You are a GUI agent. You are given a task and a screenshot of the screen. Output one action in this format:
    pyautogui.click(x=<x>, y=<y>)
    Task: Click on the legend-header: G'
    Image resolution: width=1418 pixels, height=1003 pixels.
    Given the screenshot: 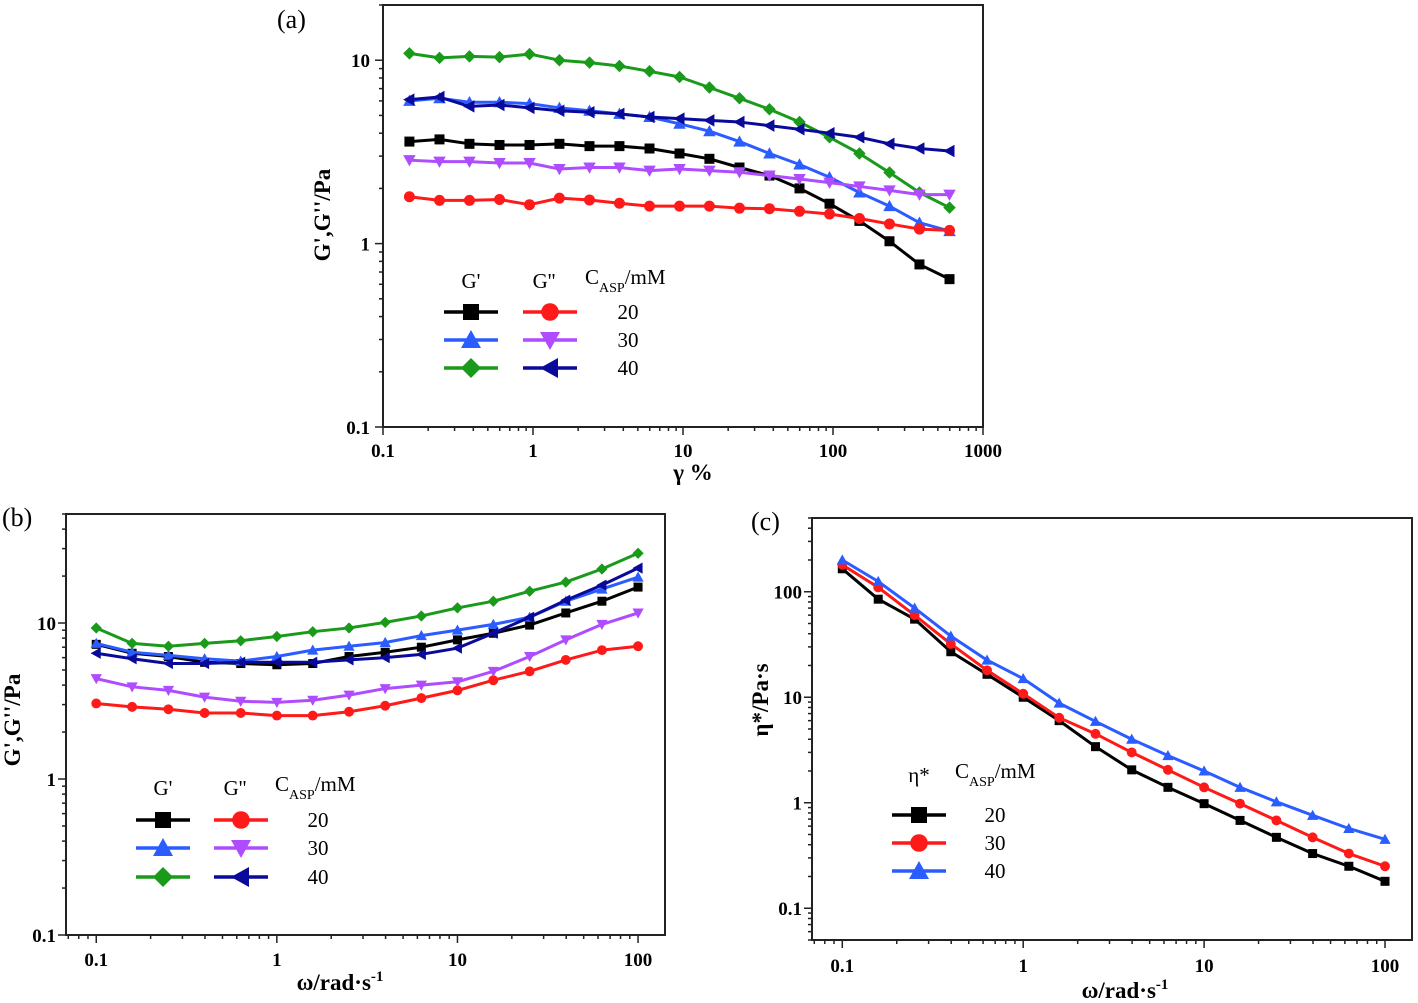 What is the action you would take?
    pyautogui.click(x=471, y=281)
    